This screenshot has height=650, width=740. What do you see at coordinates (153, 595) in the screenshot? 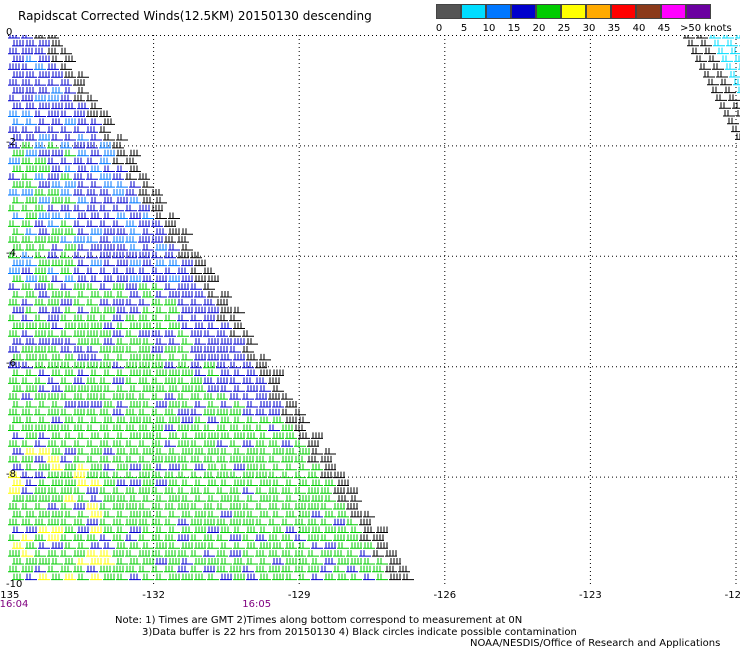
I see `lon-label: -132` at bounding box center [153, 595].